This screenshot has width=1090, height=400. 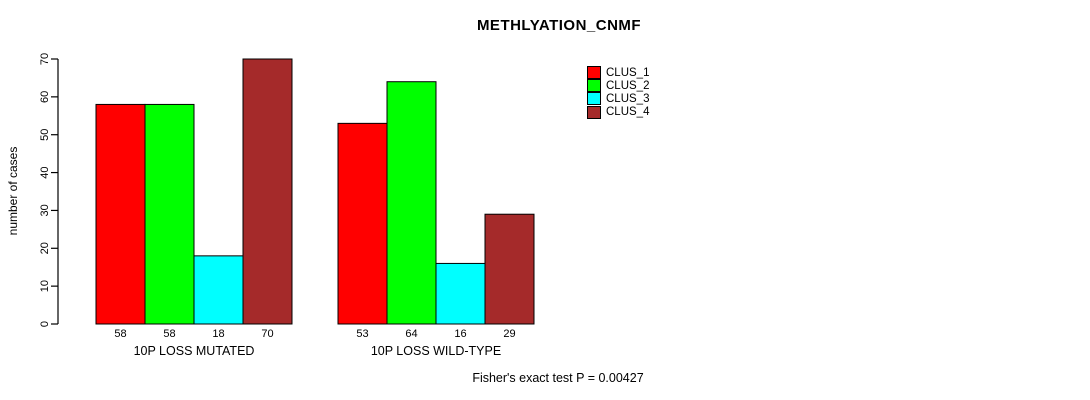 What do you see at coordinates (45, 59) in the screenshot?
I see `y-tick-label: 70` at bounding box center [45, 59].